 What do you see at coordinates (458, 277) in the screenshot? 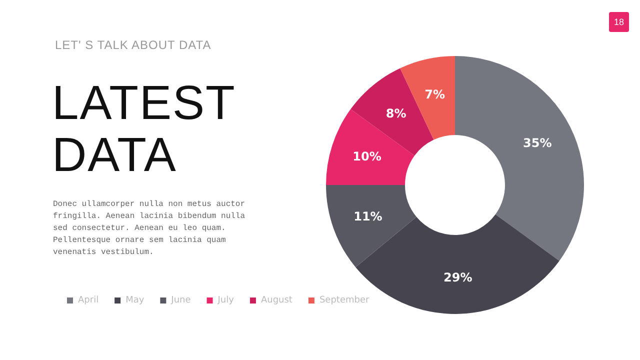
I see `data-label: 29%` at bounding box center [458, 277].